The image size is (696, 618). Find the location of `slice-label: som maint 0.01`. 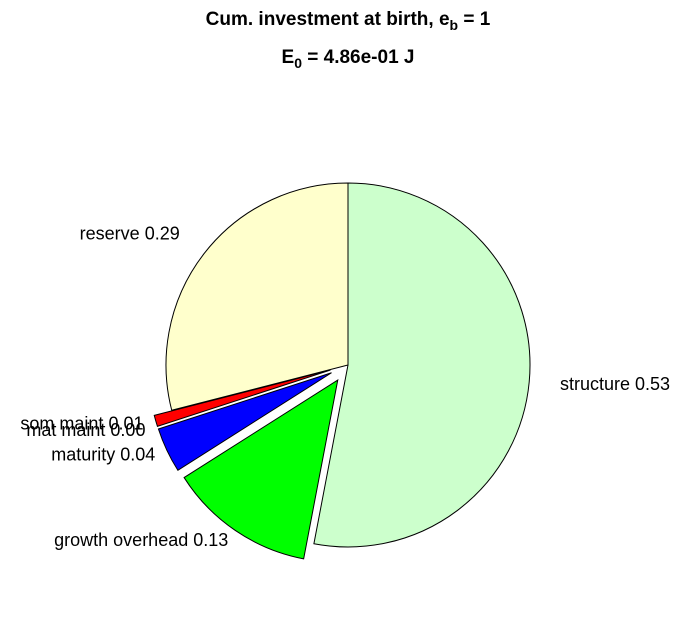

slice-label: som maint 0.01 is located at coordinates (81, 423).